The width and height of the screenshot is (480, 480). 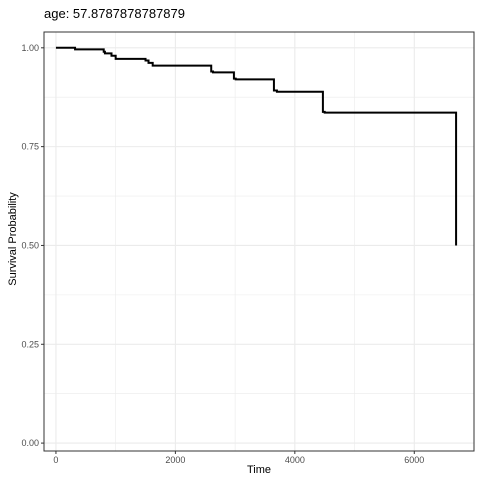 What do you see at coordinates (30, 48) in the screenshot?
I see `y-tick-label: 1.00` at bounding box center [30, 48].